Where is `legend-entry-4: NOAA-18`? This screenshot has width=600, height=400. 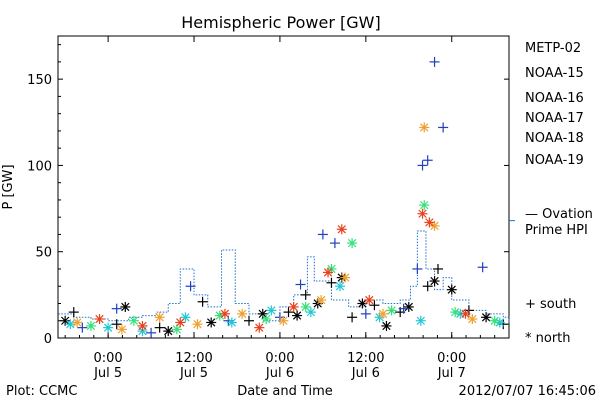 legend-entry-4: NOAA-18 is located at coordinates (554, 138).